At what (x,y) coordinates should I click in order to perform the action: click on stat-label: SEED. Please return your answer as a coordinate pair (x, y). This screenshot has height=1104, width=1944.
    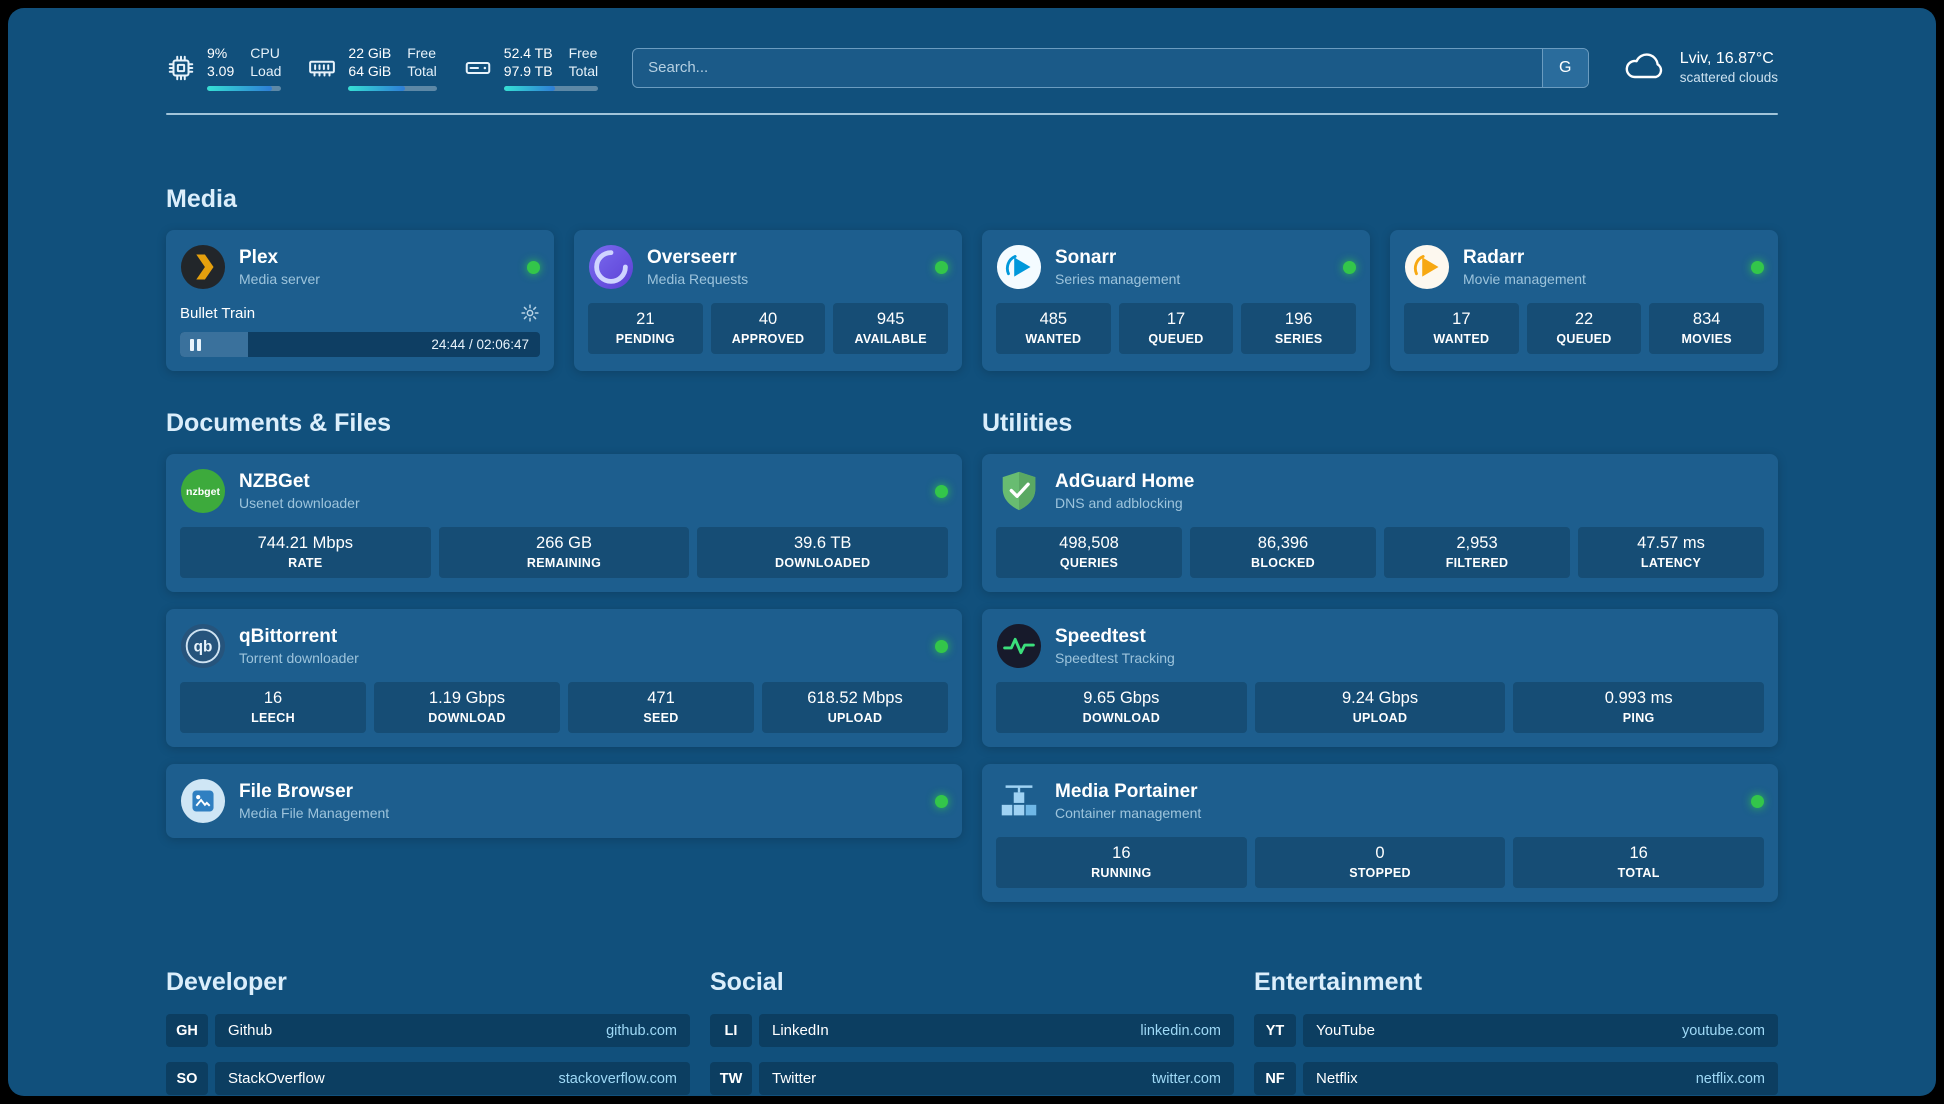
    Looking at the image, I should click on (661, 718).